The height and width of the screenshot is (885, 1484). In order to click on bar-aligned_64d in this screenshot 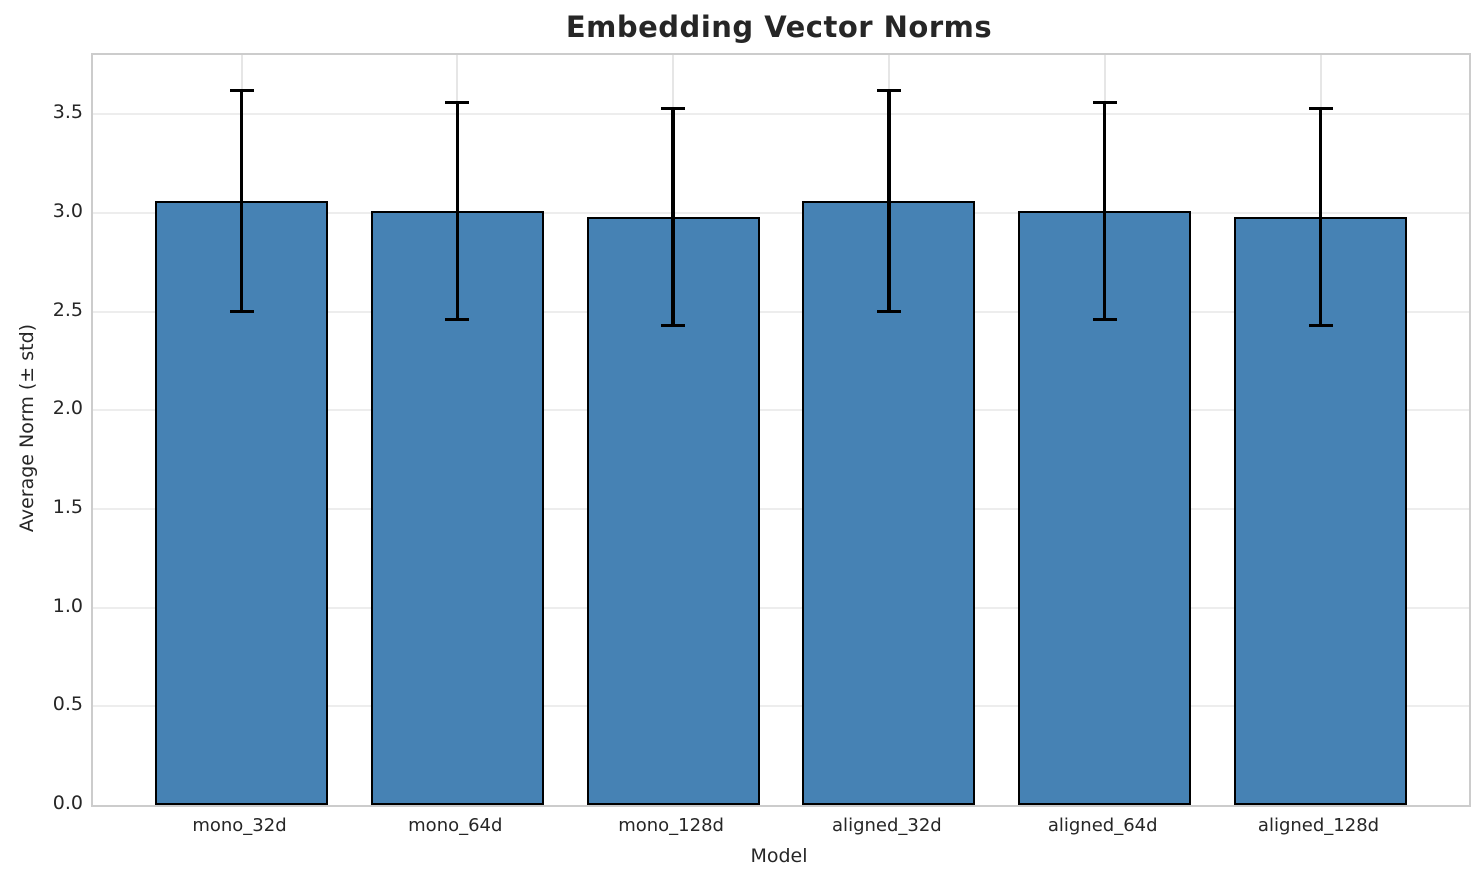, I will do `click(1105, 507)`.